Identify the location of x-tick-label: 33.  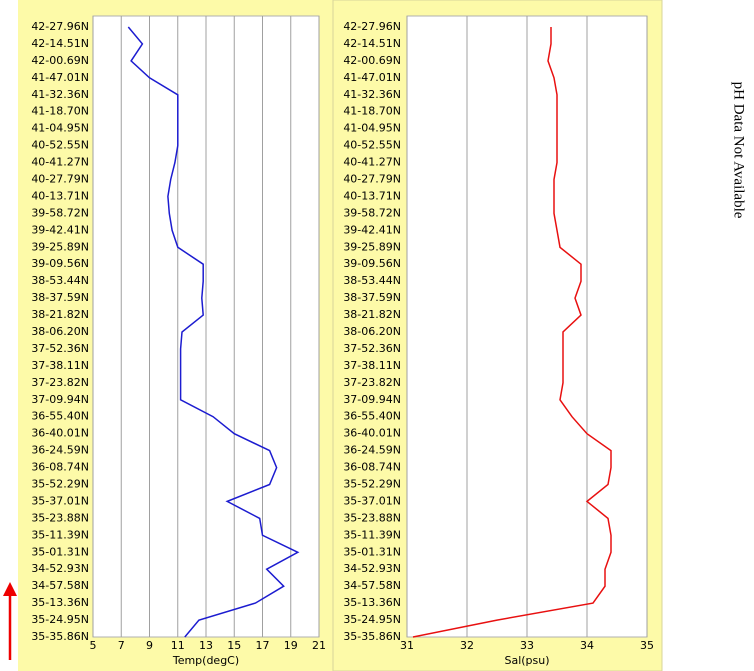
(527, 645).